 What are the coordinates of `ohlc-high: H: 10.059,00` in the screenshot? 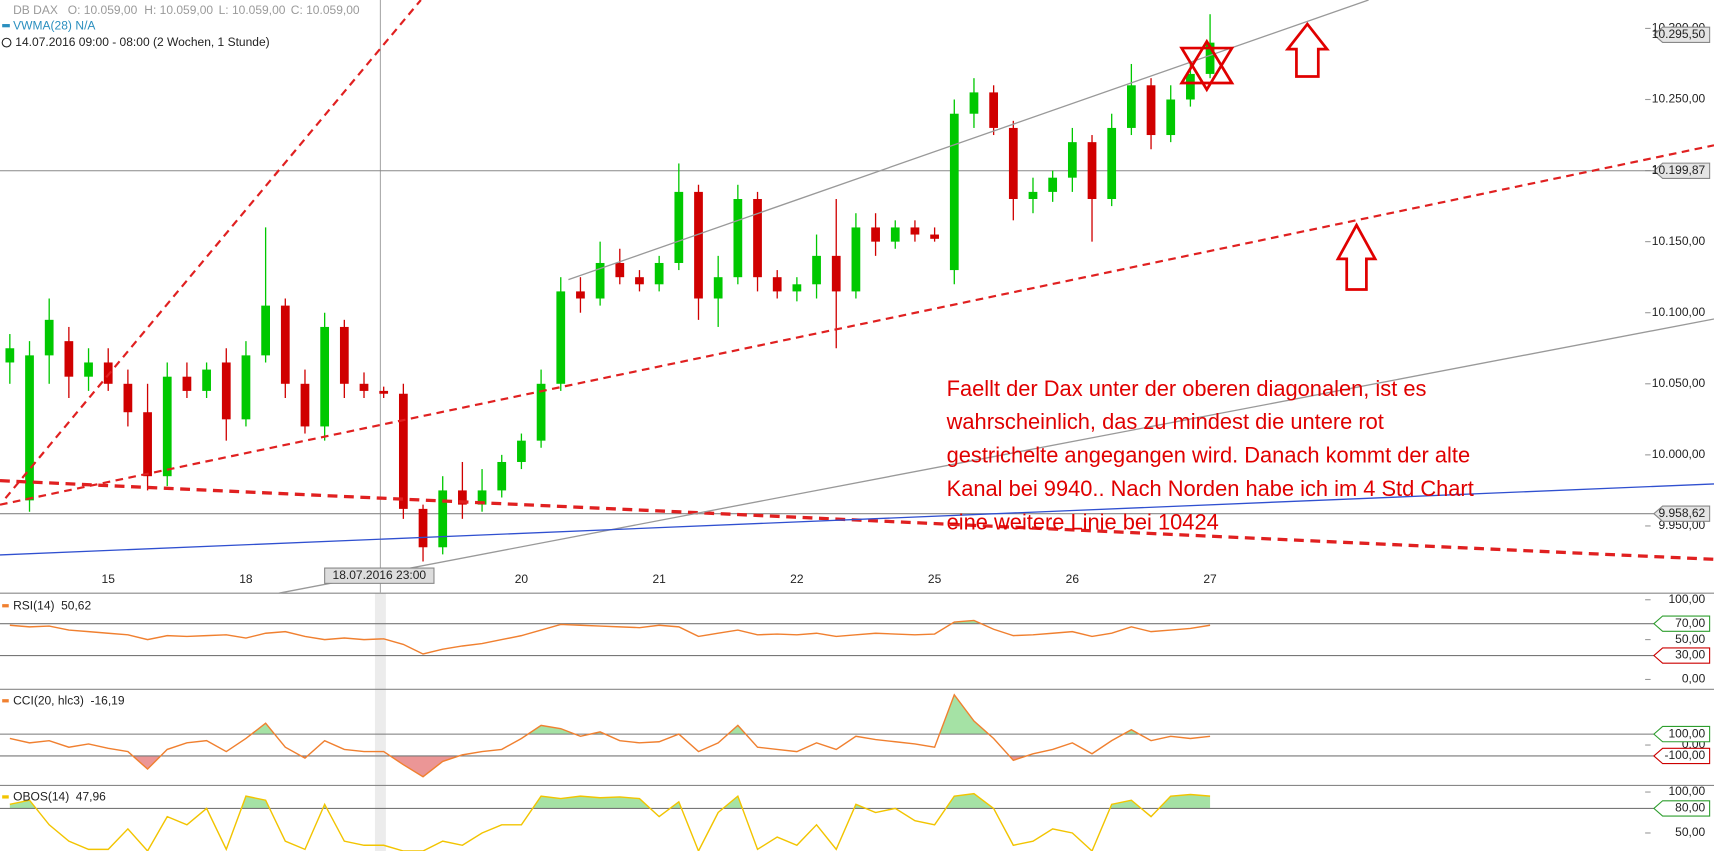 It's located at (178, 10).